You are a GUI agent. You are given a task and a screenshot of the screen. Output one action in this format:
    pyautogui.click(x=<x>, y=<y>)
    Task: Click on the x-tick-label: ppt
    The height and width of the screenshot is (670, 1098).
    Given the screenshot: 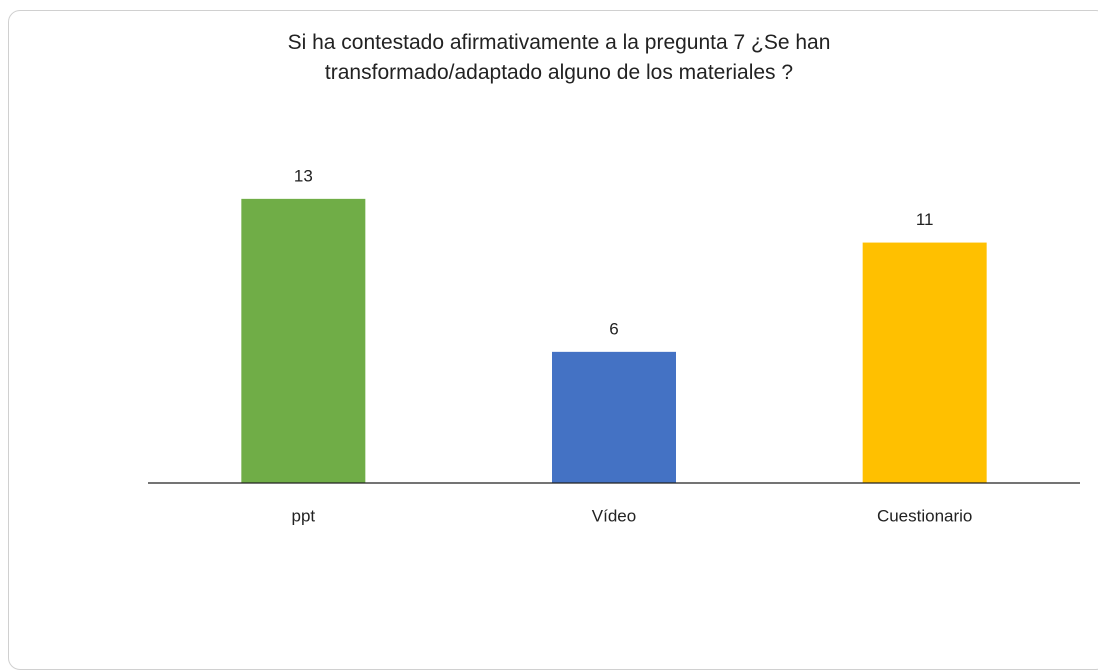 What is the action you would take?
    pyautogui.click(x=304, y=515)
    